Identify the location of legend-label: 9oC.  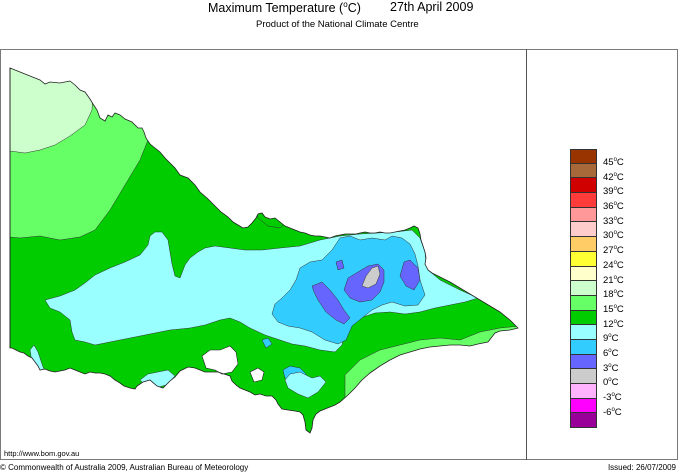
(611, 339).